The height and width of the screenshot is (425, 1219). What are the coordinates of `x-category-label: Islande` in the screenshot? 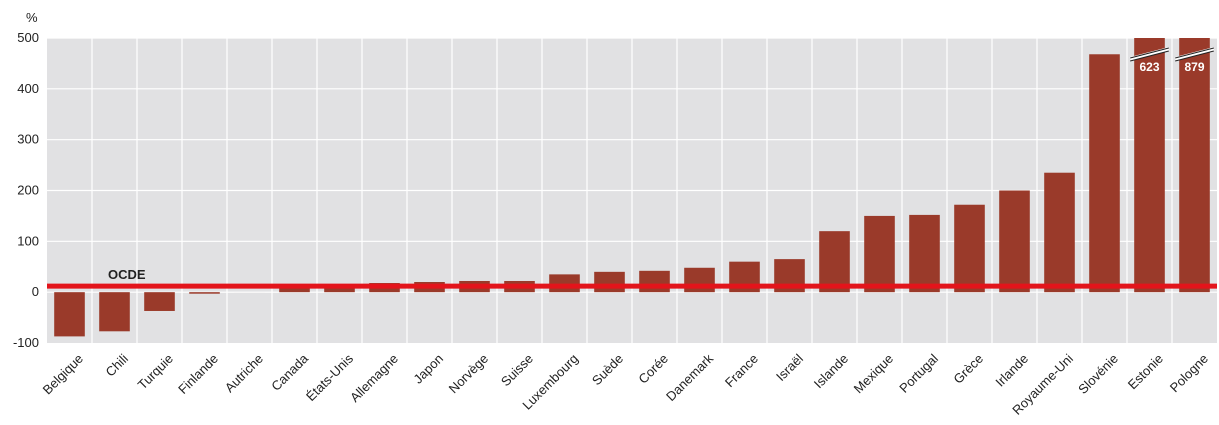 It's located at (831, 371).